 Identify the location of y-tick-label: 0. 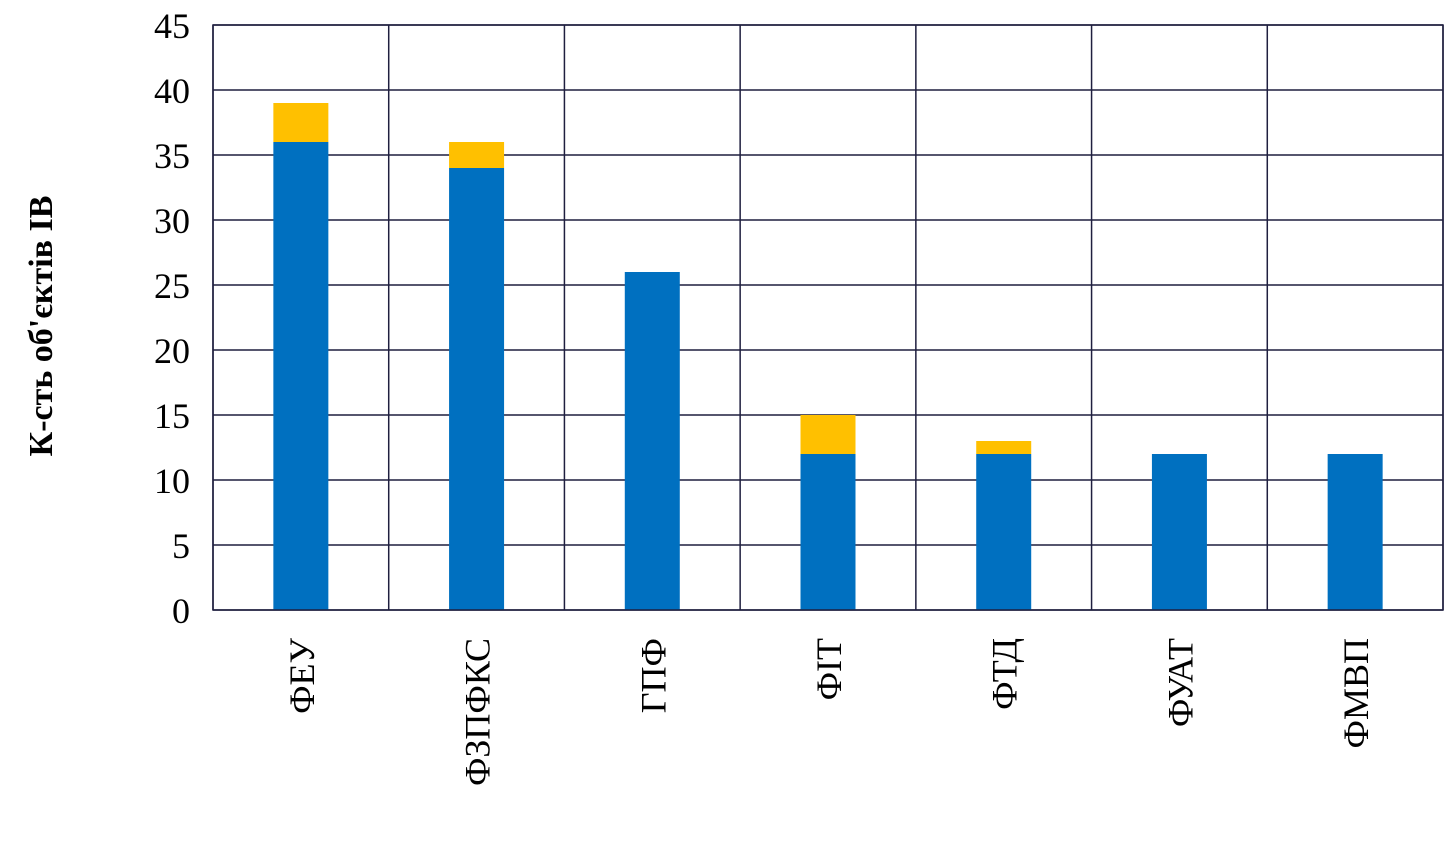
(181, 611).